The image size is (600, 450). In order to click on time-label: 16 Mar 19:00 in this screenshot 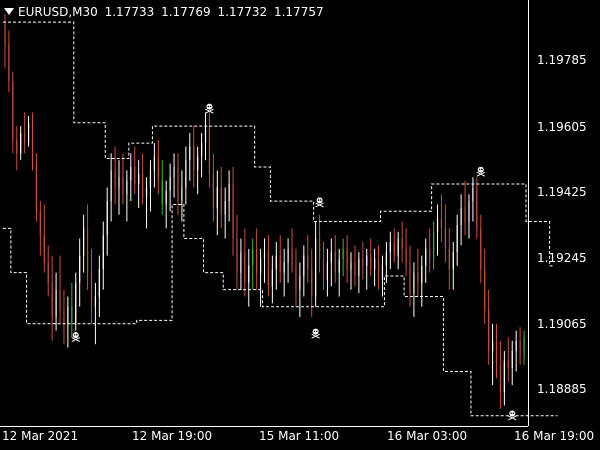, I will do `click(554, 436)`.